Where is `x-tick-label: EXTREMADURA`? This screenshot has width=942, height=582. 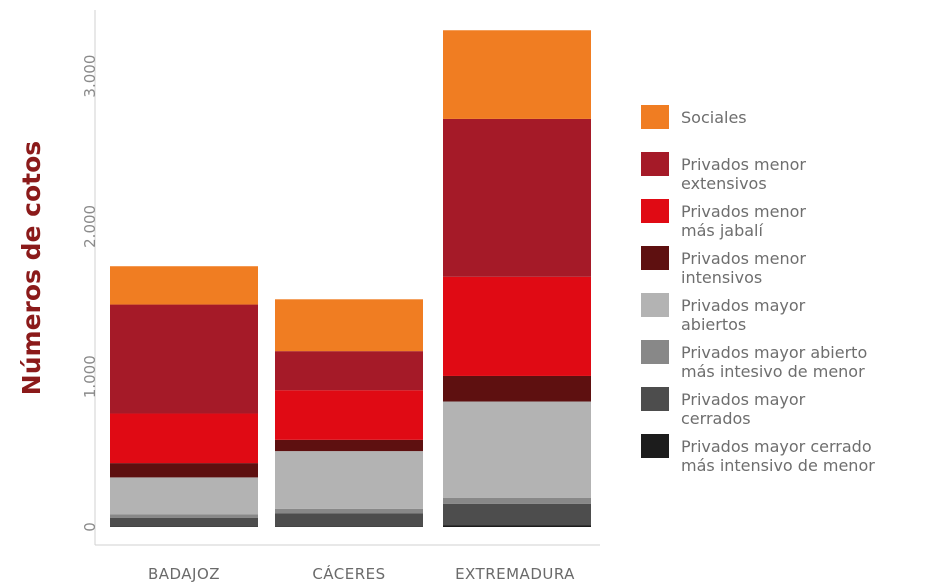
x-tick-label: EXTREMADURA is located at coordinates (515, 573).